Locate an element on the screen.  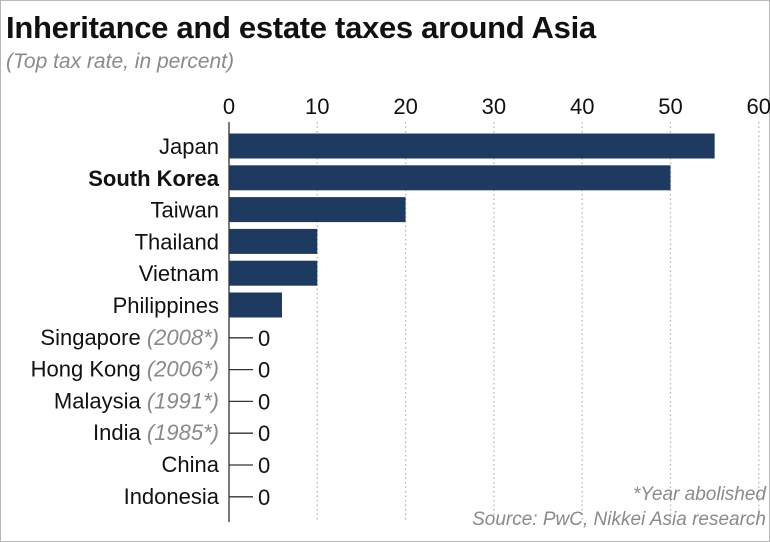
x-tick-label: 30 is located at coordinates (494, 106).